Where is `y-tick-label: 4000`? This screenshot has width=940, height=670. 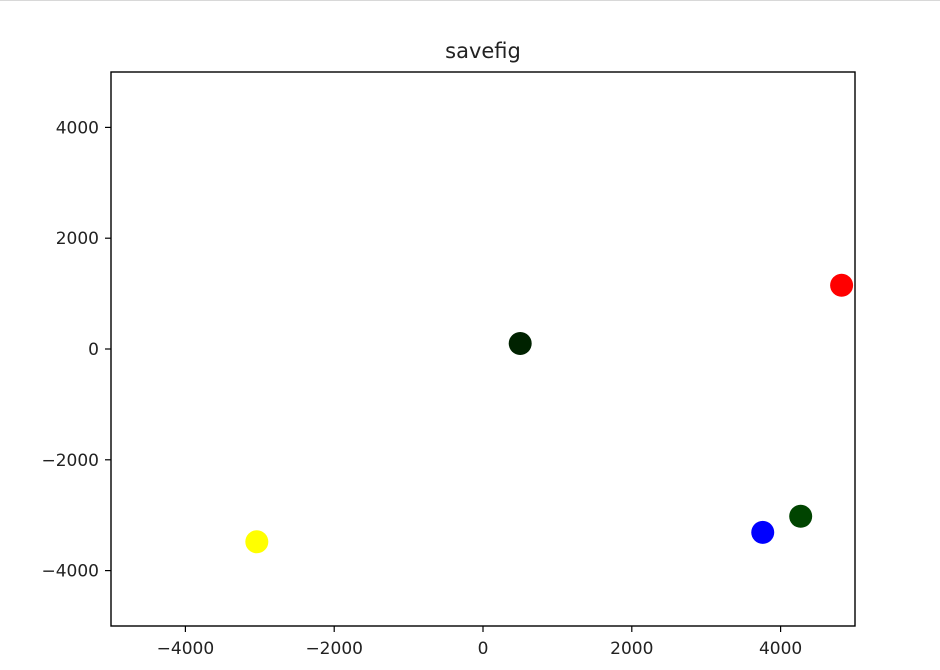 y-tick-label: 4000 is located at coordinates (77, 128).